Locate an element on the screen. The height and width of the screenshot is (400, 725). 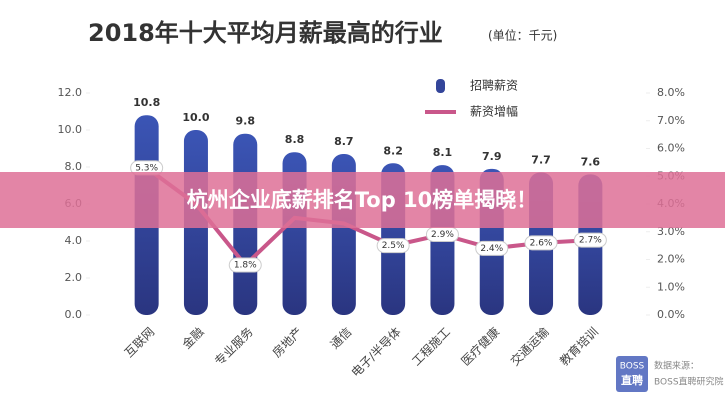
bar-value-label: 8.7 is located at coordinates (344, 141).